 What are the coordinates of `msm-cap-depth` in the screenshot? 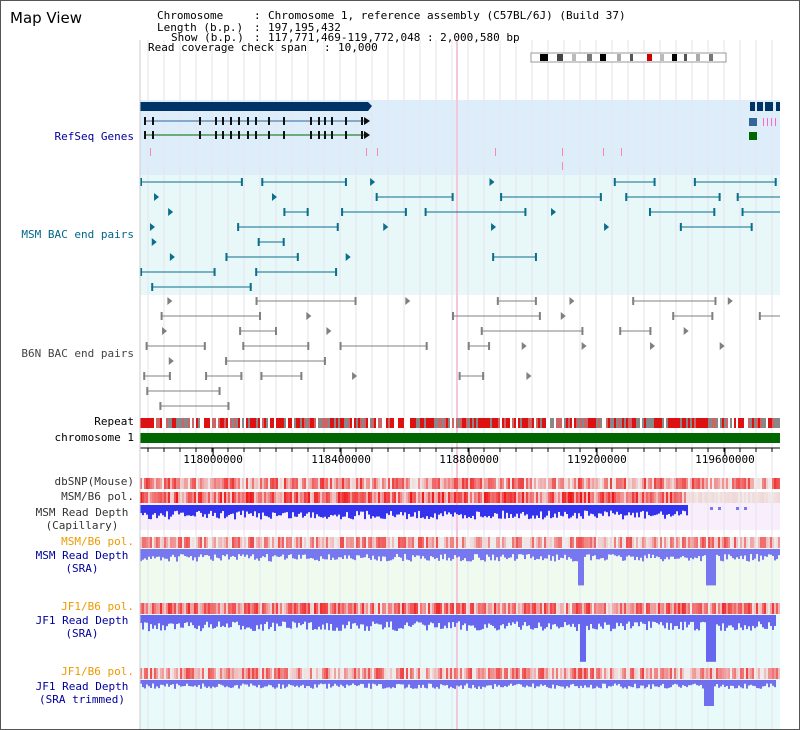 It's located at (414, 512).